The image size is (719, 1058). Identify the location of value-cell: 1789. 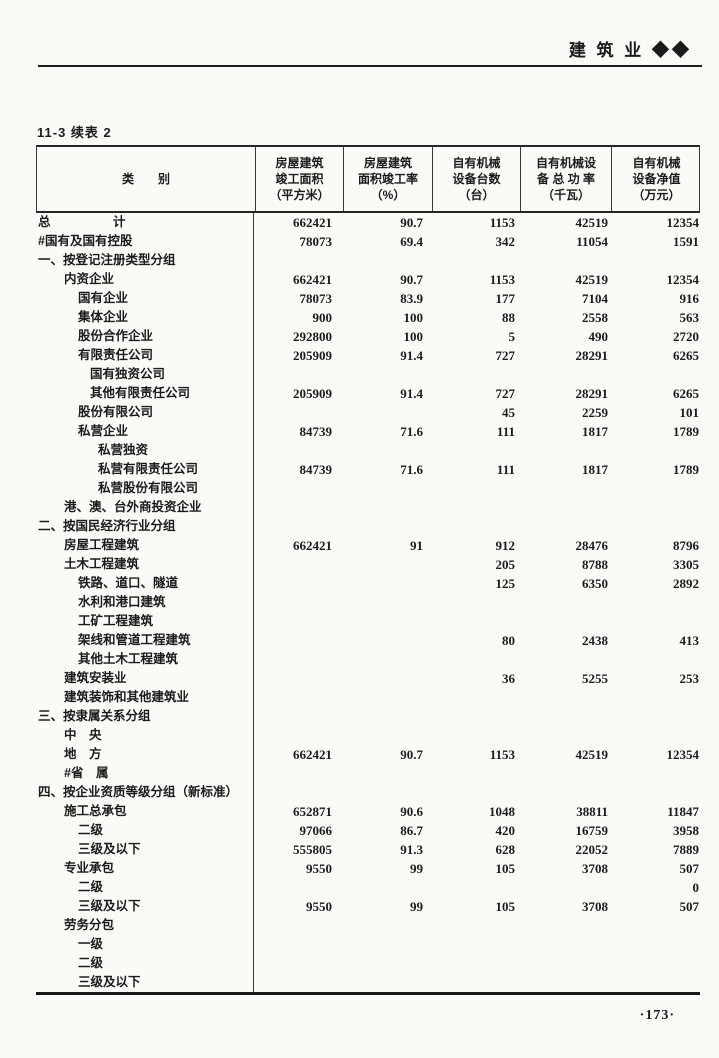
(686, 469).